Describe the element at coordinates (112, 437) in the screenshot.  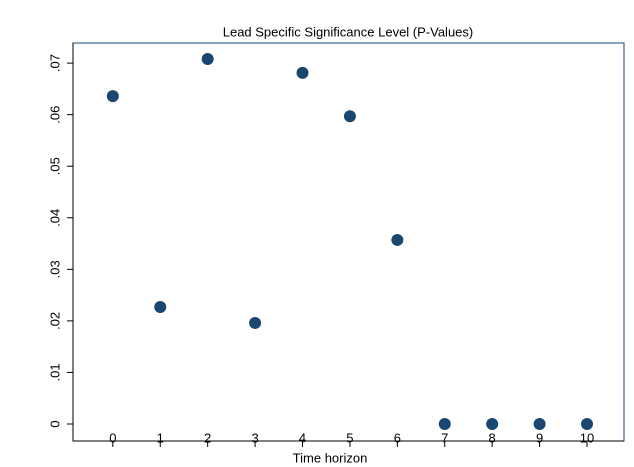
I see `x-tick-label: 0` at that location.